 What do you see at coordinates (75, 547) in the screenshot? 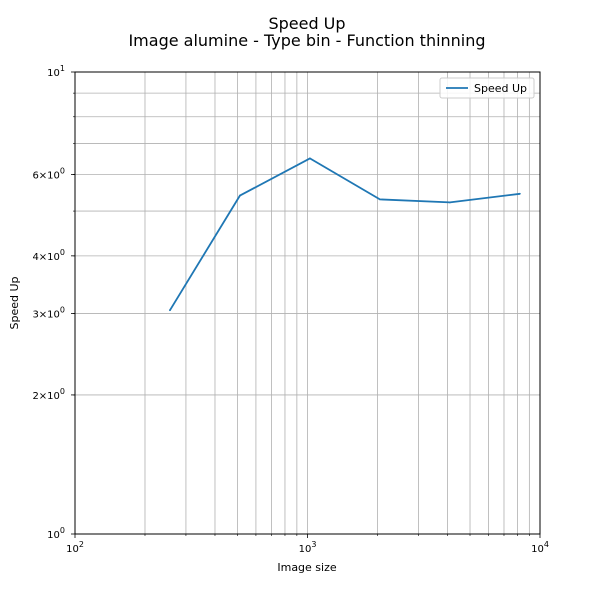
I see `x-tick-label: 10²` at bounding box center [75, 547].